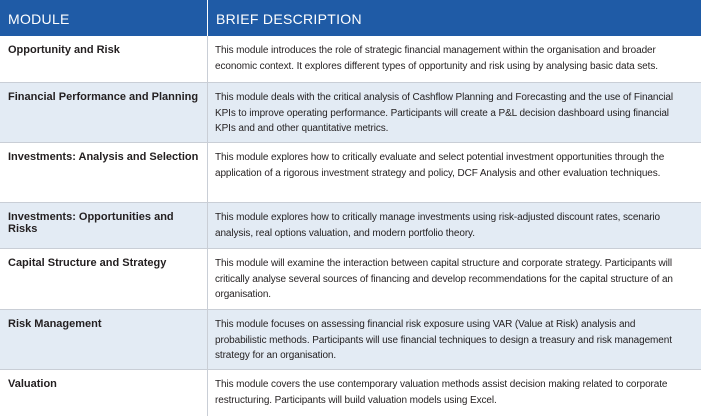  I want to click on module-name: Investments: Opportunities and Risks, so click(104, 225).